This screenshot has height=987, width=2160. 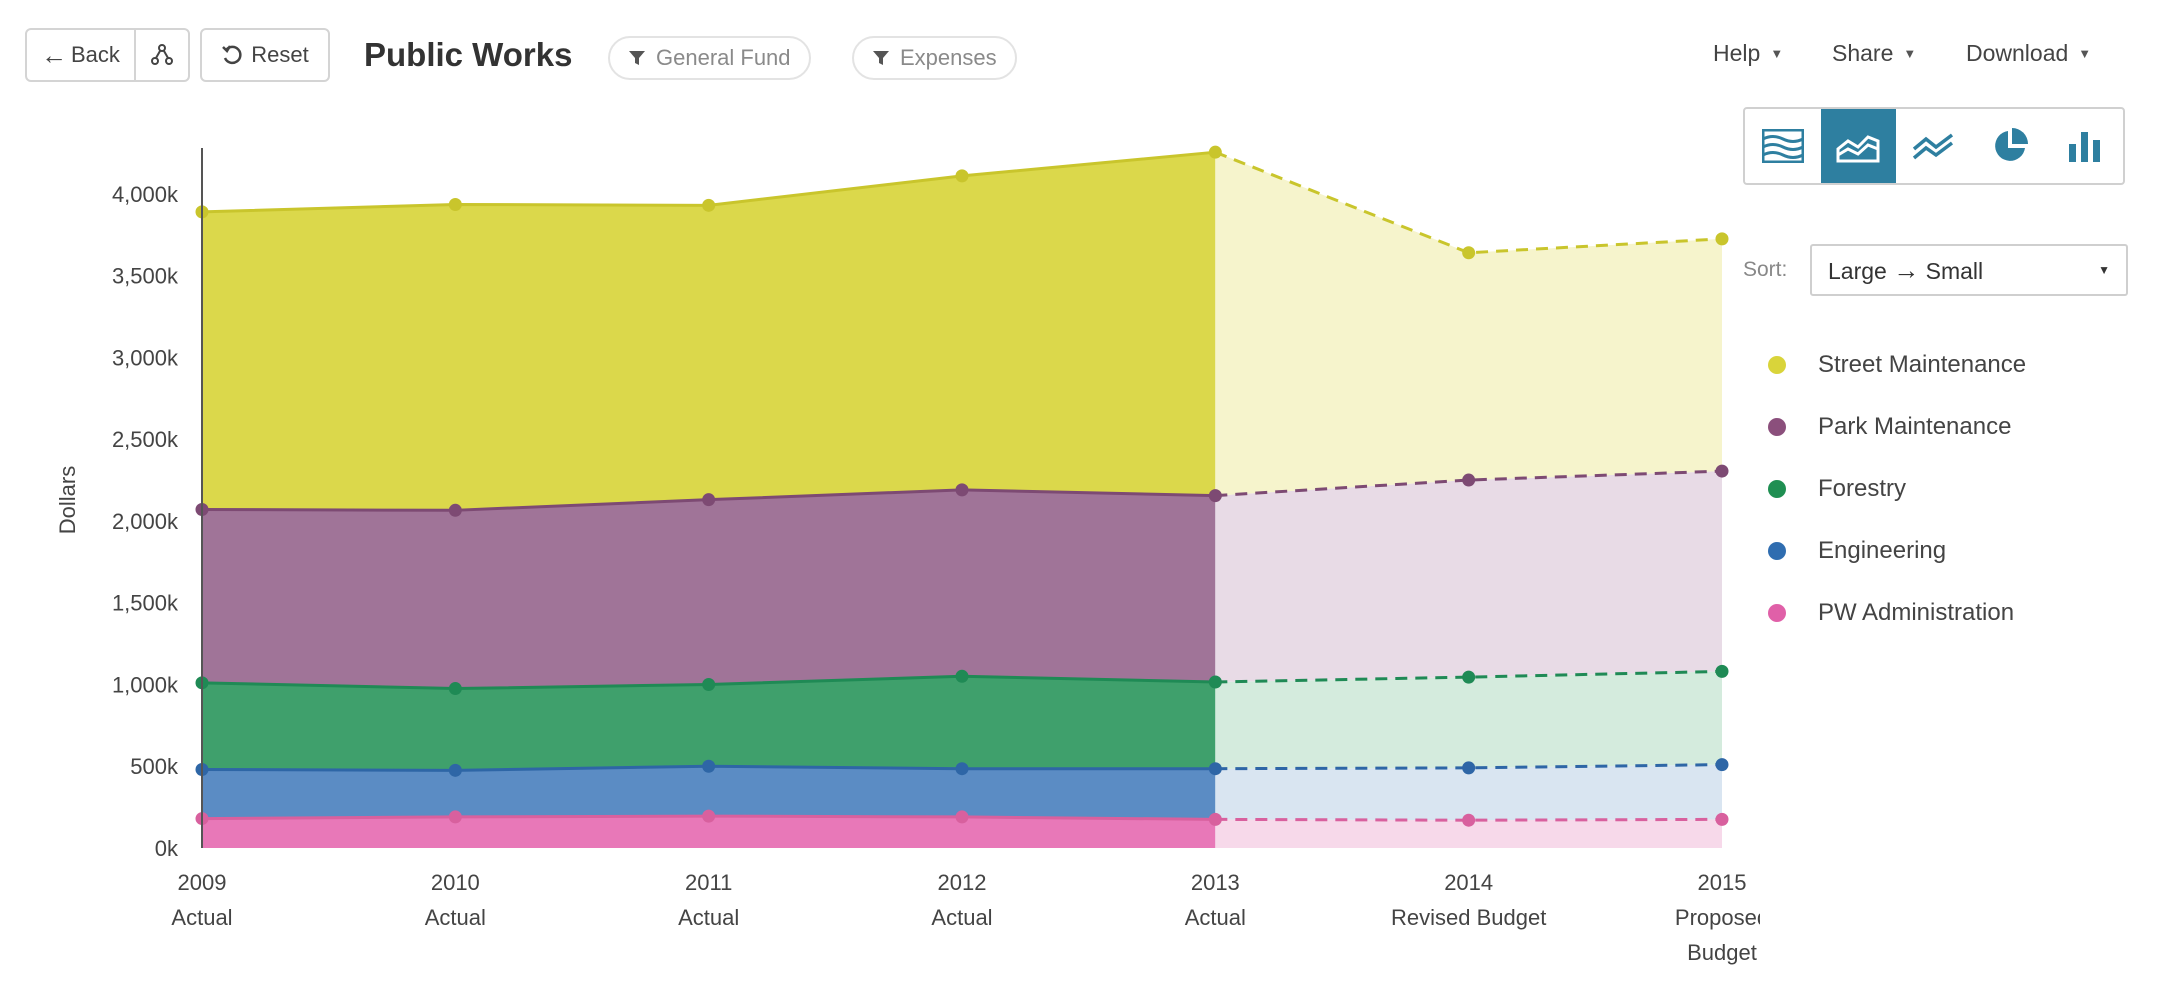 I want to click on arrow-right-icon: →, so click(x=1906, y=269).